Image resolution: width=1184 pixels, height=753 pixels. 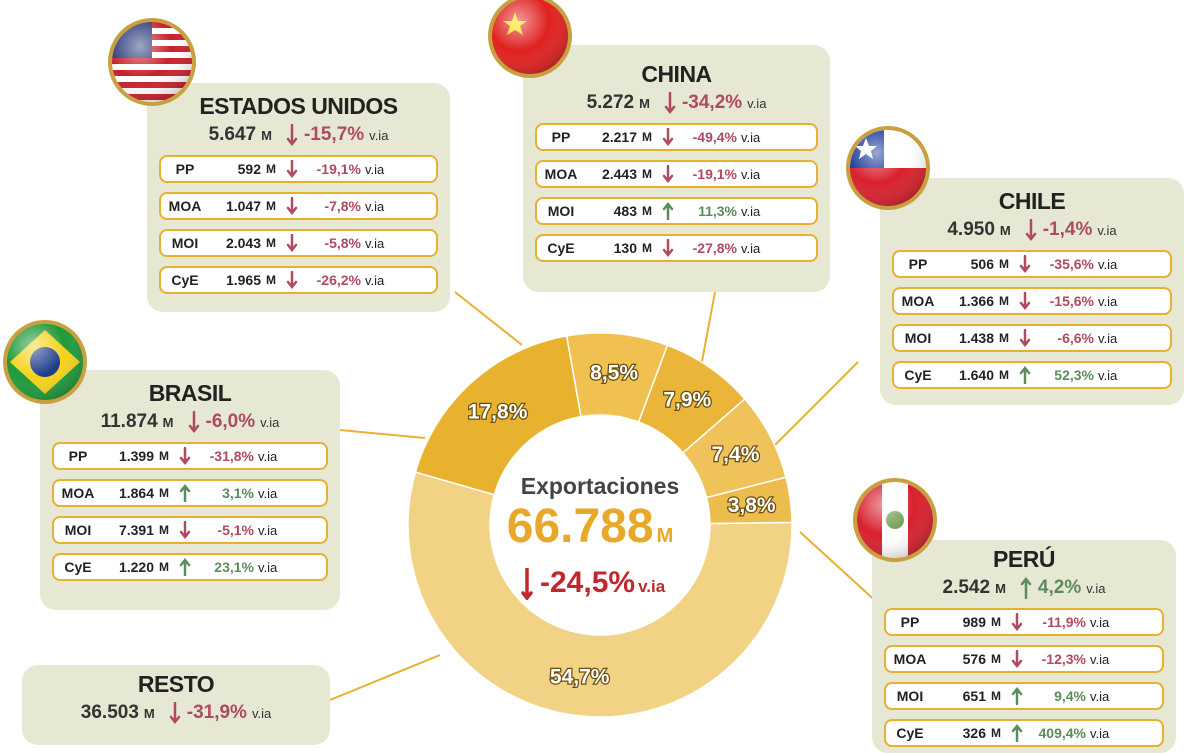 What do you see at coordinates (665, 536) in the screenshot?
I see `total-unit: M` at bounding box center [665, 536].